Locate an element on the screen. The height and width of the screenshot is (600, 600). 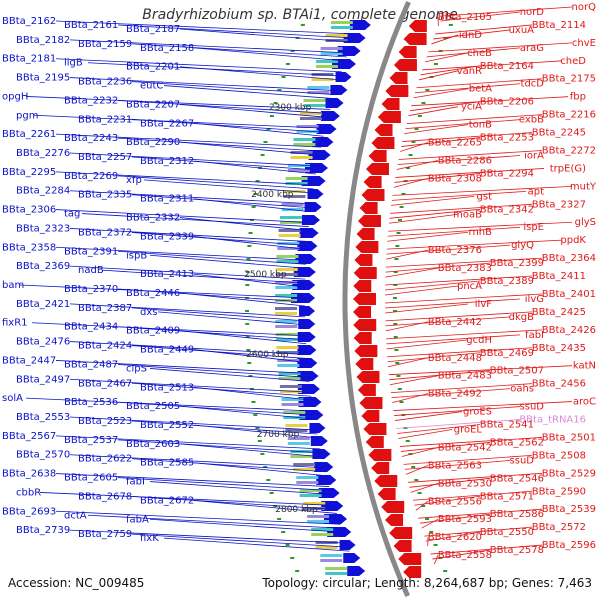
gene-label-left: nadB is located at coordinates (91, 270).